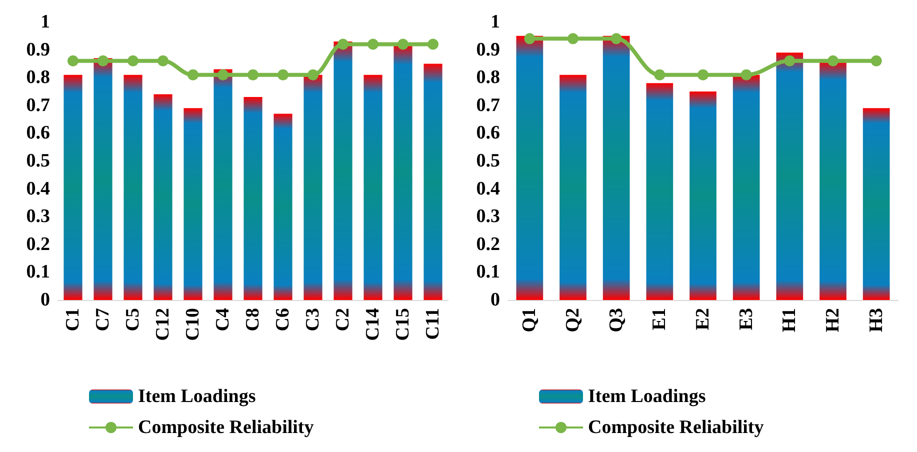 The height and width of the screenshot is (452, 917). Describe the element at coordinates (73, 320) in the screenshot. I see `x-tick-label: C1` at that location.